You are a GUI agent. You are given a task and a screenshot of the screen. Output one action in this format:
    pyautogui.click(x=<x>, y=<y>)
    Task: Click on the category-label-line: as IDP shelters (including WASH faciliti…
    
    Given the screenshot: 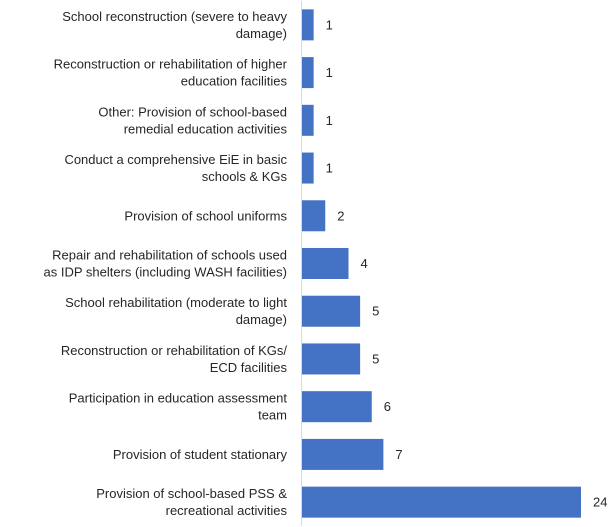 What is the action you would take?
    pyautogui.click(x=165, y=272)
    